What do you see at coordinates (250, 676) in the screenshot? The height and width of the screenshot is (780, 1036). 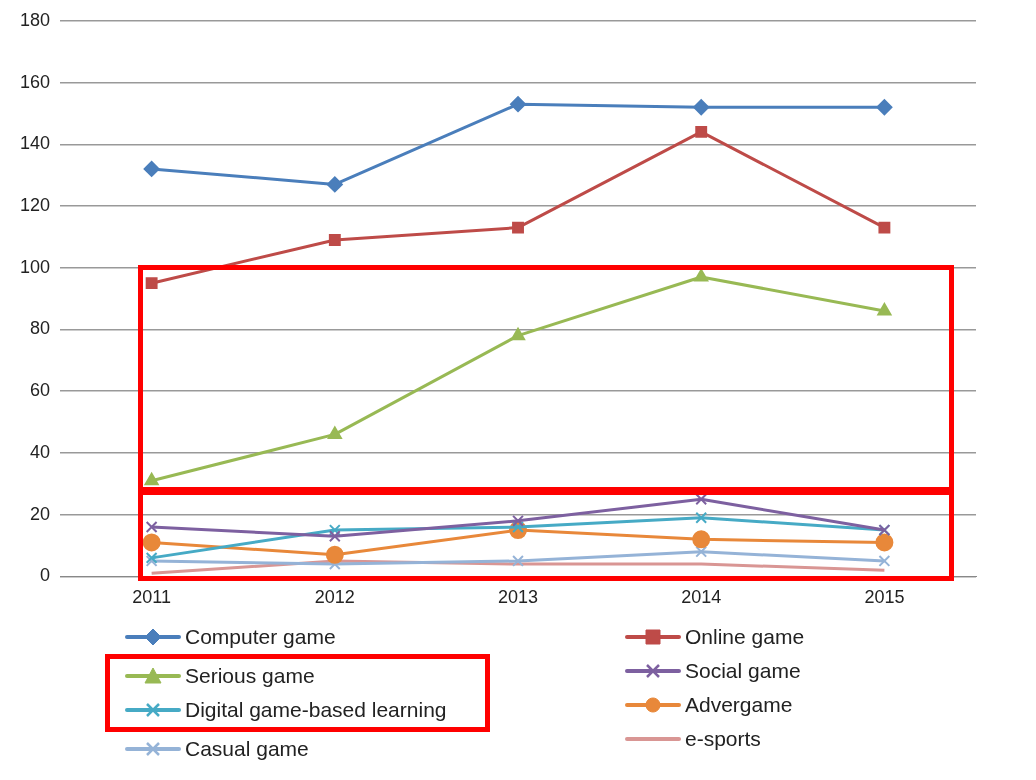 I see `legend-label: Serious game` at bounding box center [250, 676].